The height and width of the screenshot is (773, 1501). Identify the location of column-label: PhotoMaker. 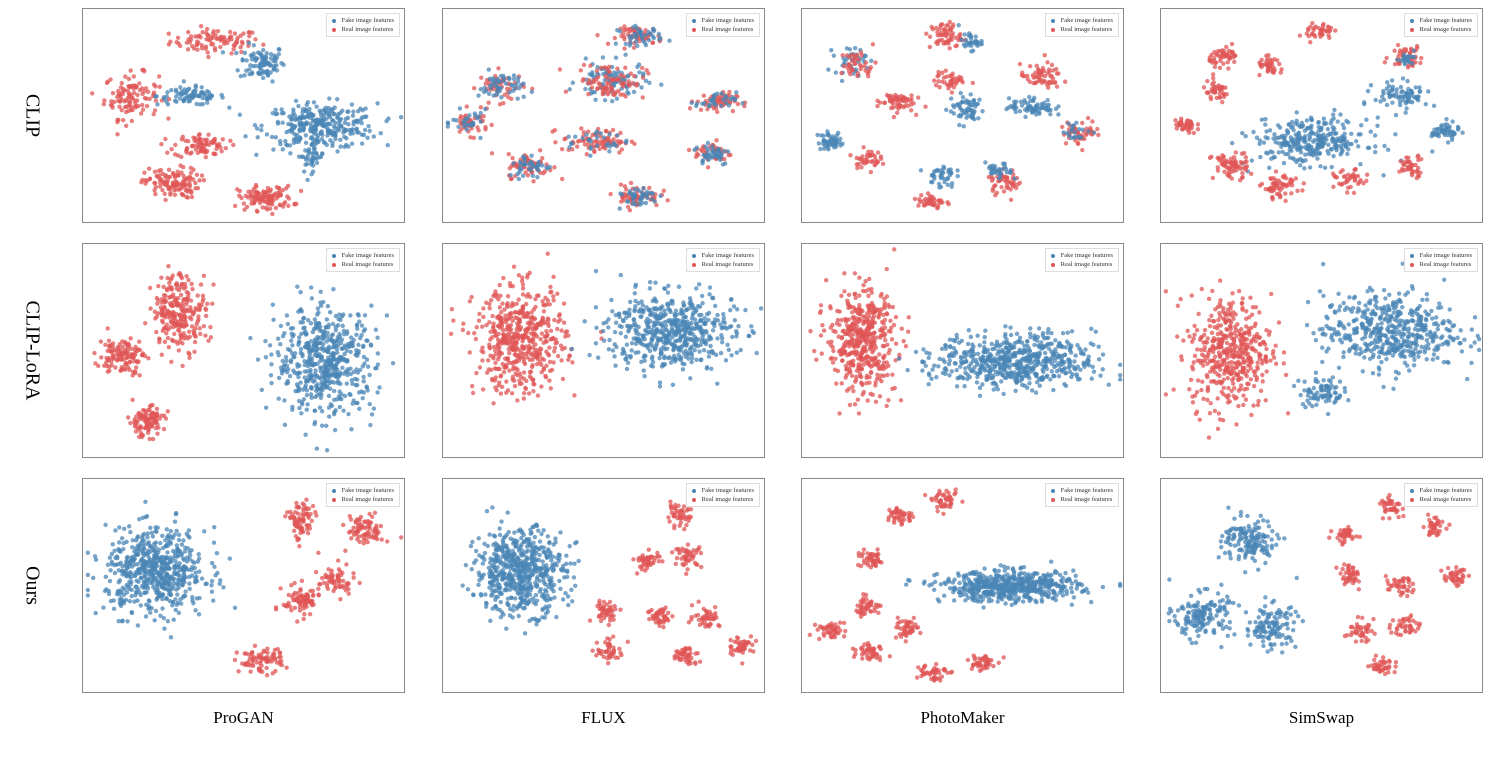
(962, 717).